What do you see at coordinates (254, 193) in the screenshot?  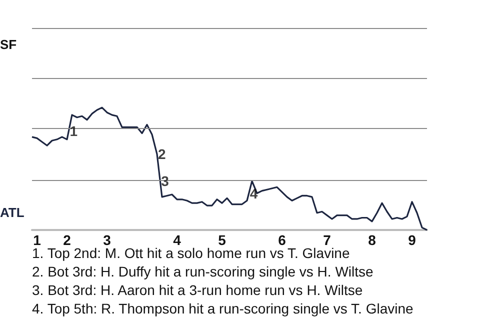 I see `annotation: 4` at bounding box center [254, 193].